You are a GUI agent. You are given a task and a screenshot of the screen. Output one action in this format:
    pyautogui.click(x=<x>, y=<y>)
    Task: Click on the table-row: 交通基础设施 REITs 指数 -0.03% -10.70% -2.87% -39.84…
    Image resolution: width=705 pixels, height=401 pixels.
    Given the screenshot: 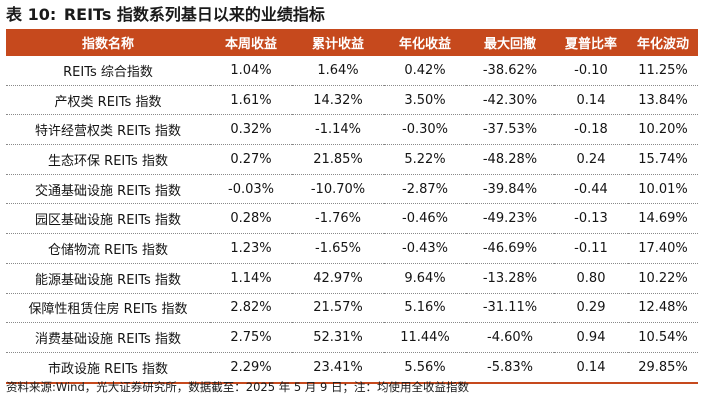 What is the action you would take?
    pyautogui.click(x=352, y=189)
    